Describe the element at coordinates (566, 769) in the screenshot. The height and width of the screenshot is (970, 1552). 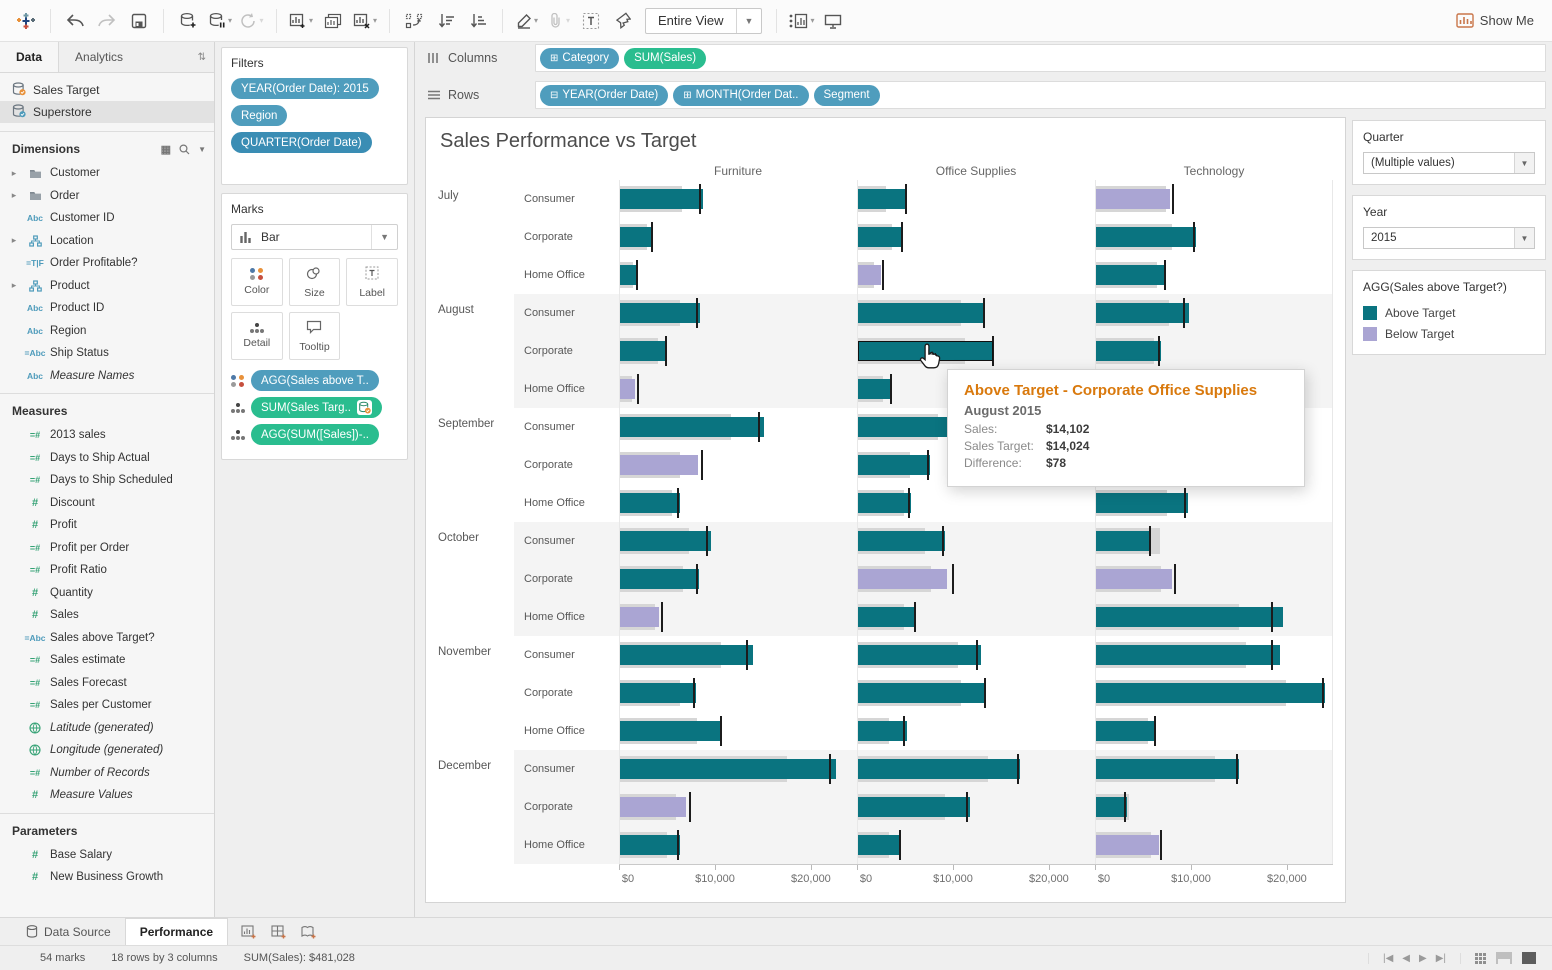
I see `segment-label: Consumer` at that location.